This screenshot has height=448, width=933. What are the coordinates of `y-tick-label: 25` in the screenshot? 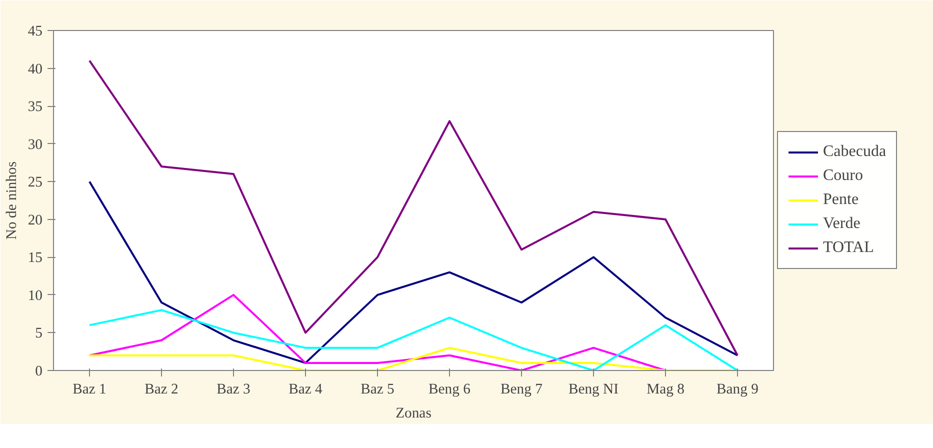 It's located at (35, 182).